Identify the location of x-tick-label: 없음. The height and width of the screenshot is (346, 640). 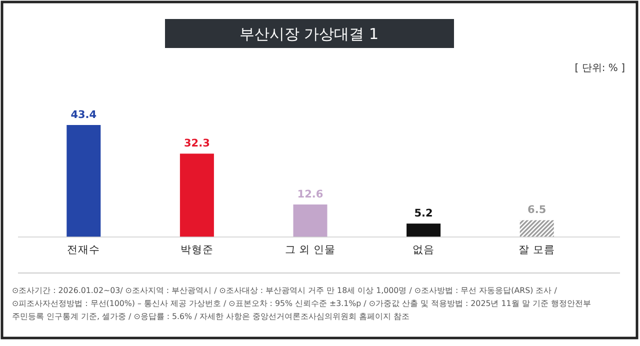
(423, 250).